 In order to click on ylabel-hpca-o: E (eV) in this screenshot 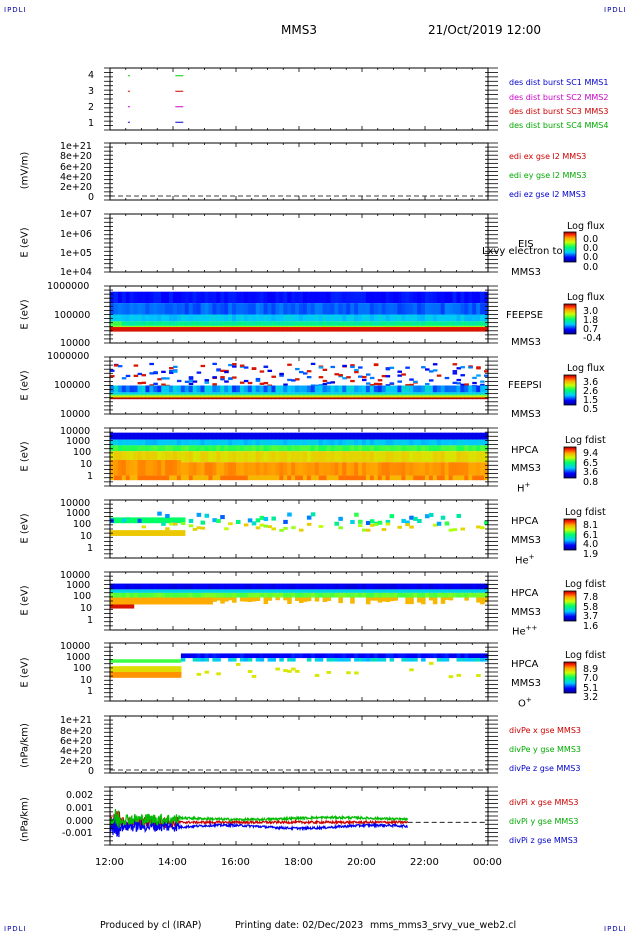, I will do `click(25, 672)`.